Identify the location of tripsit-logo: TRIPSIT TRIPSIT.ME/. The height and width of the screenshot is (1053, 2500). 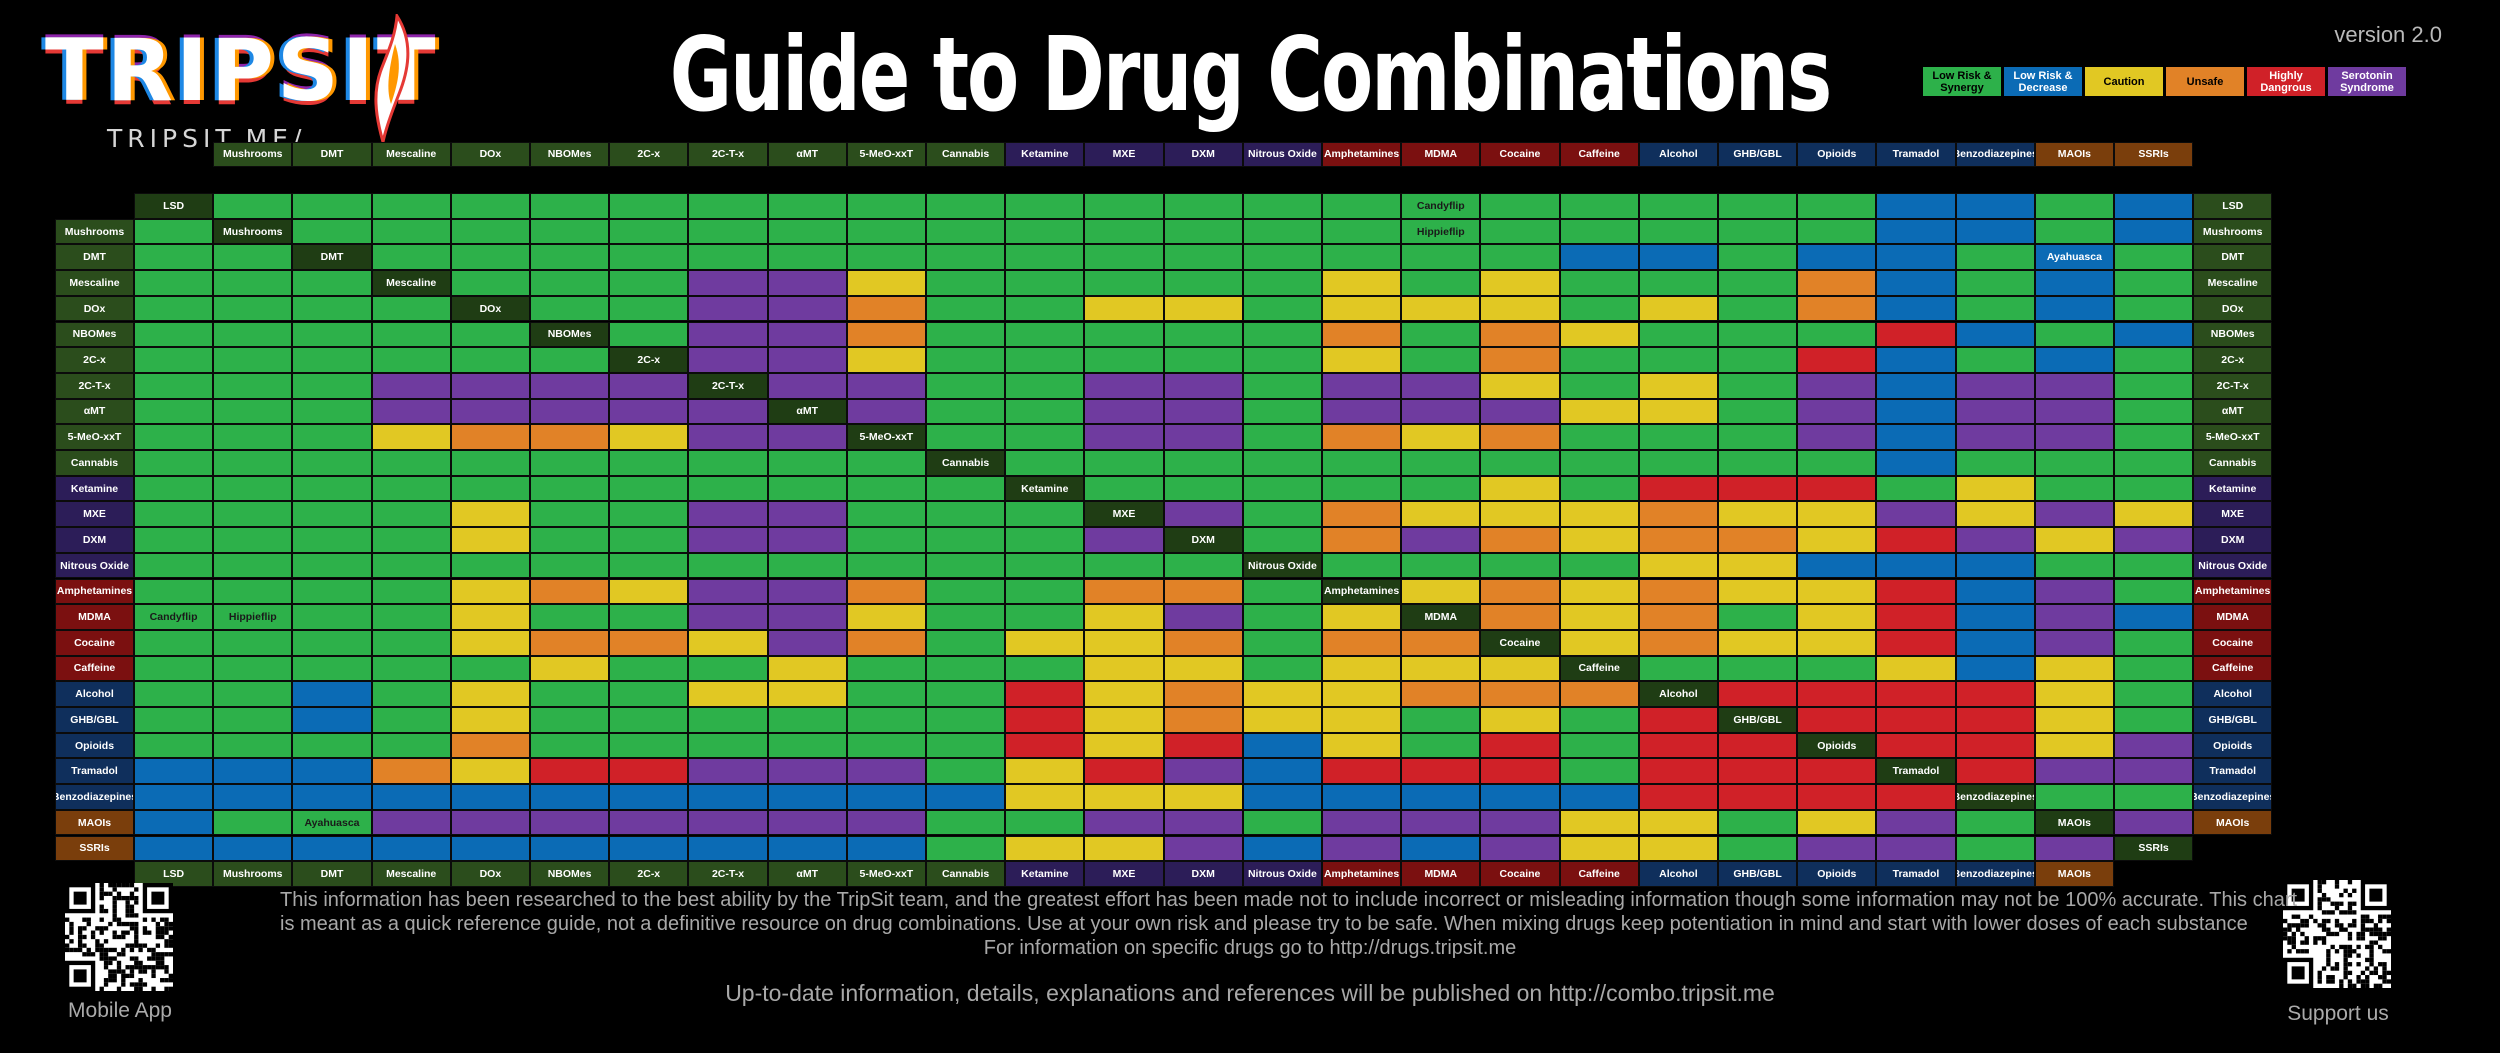
(245, 83).